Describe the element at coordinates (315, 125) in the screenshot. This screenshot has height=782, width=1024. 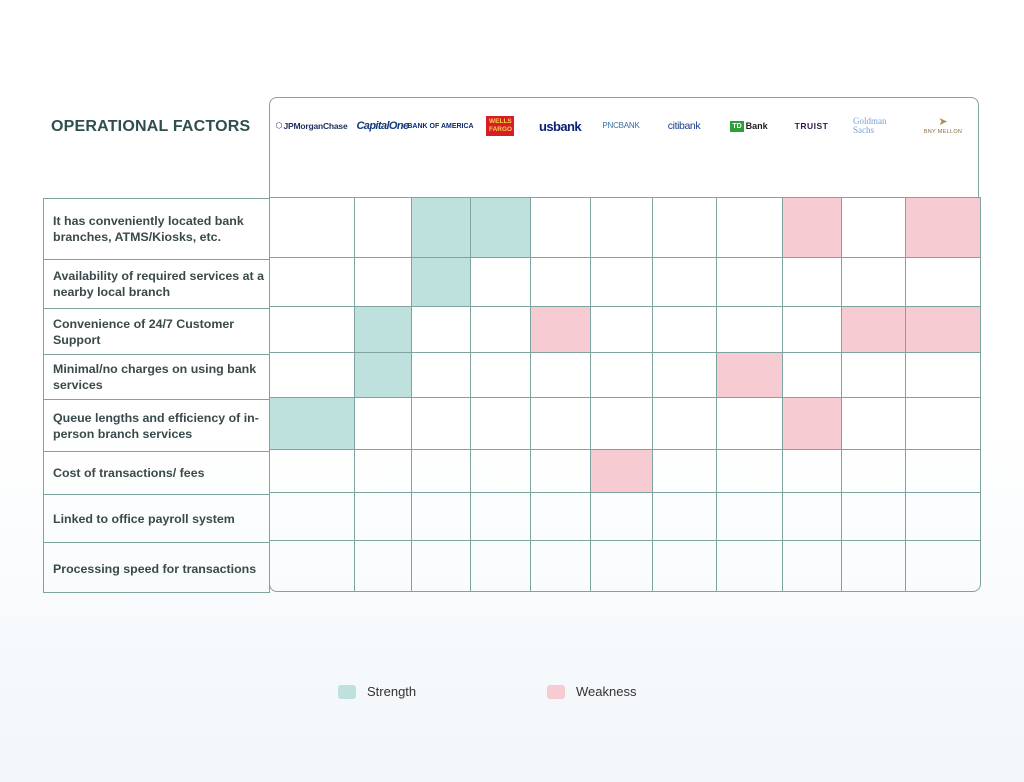
I see `bank-logo-text: JPMorganChase` at that location.